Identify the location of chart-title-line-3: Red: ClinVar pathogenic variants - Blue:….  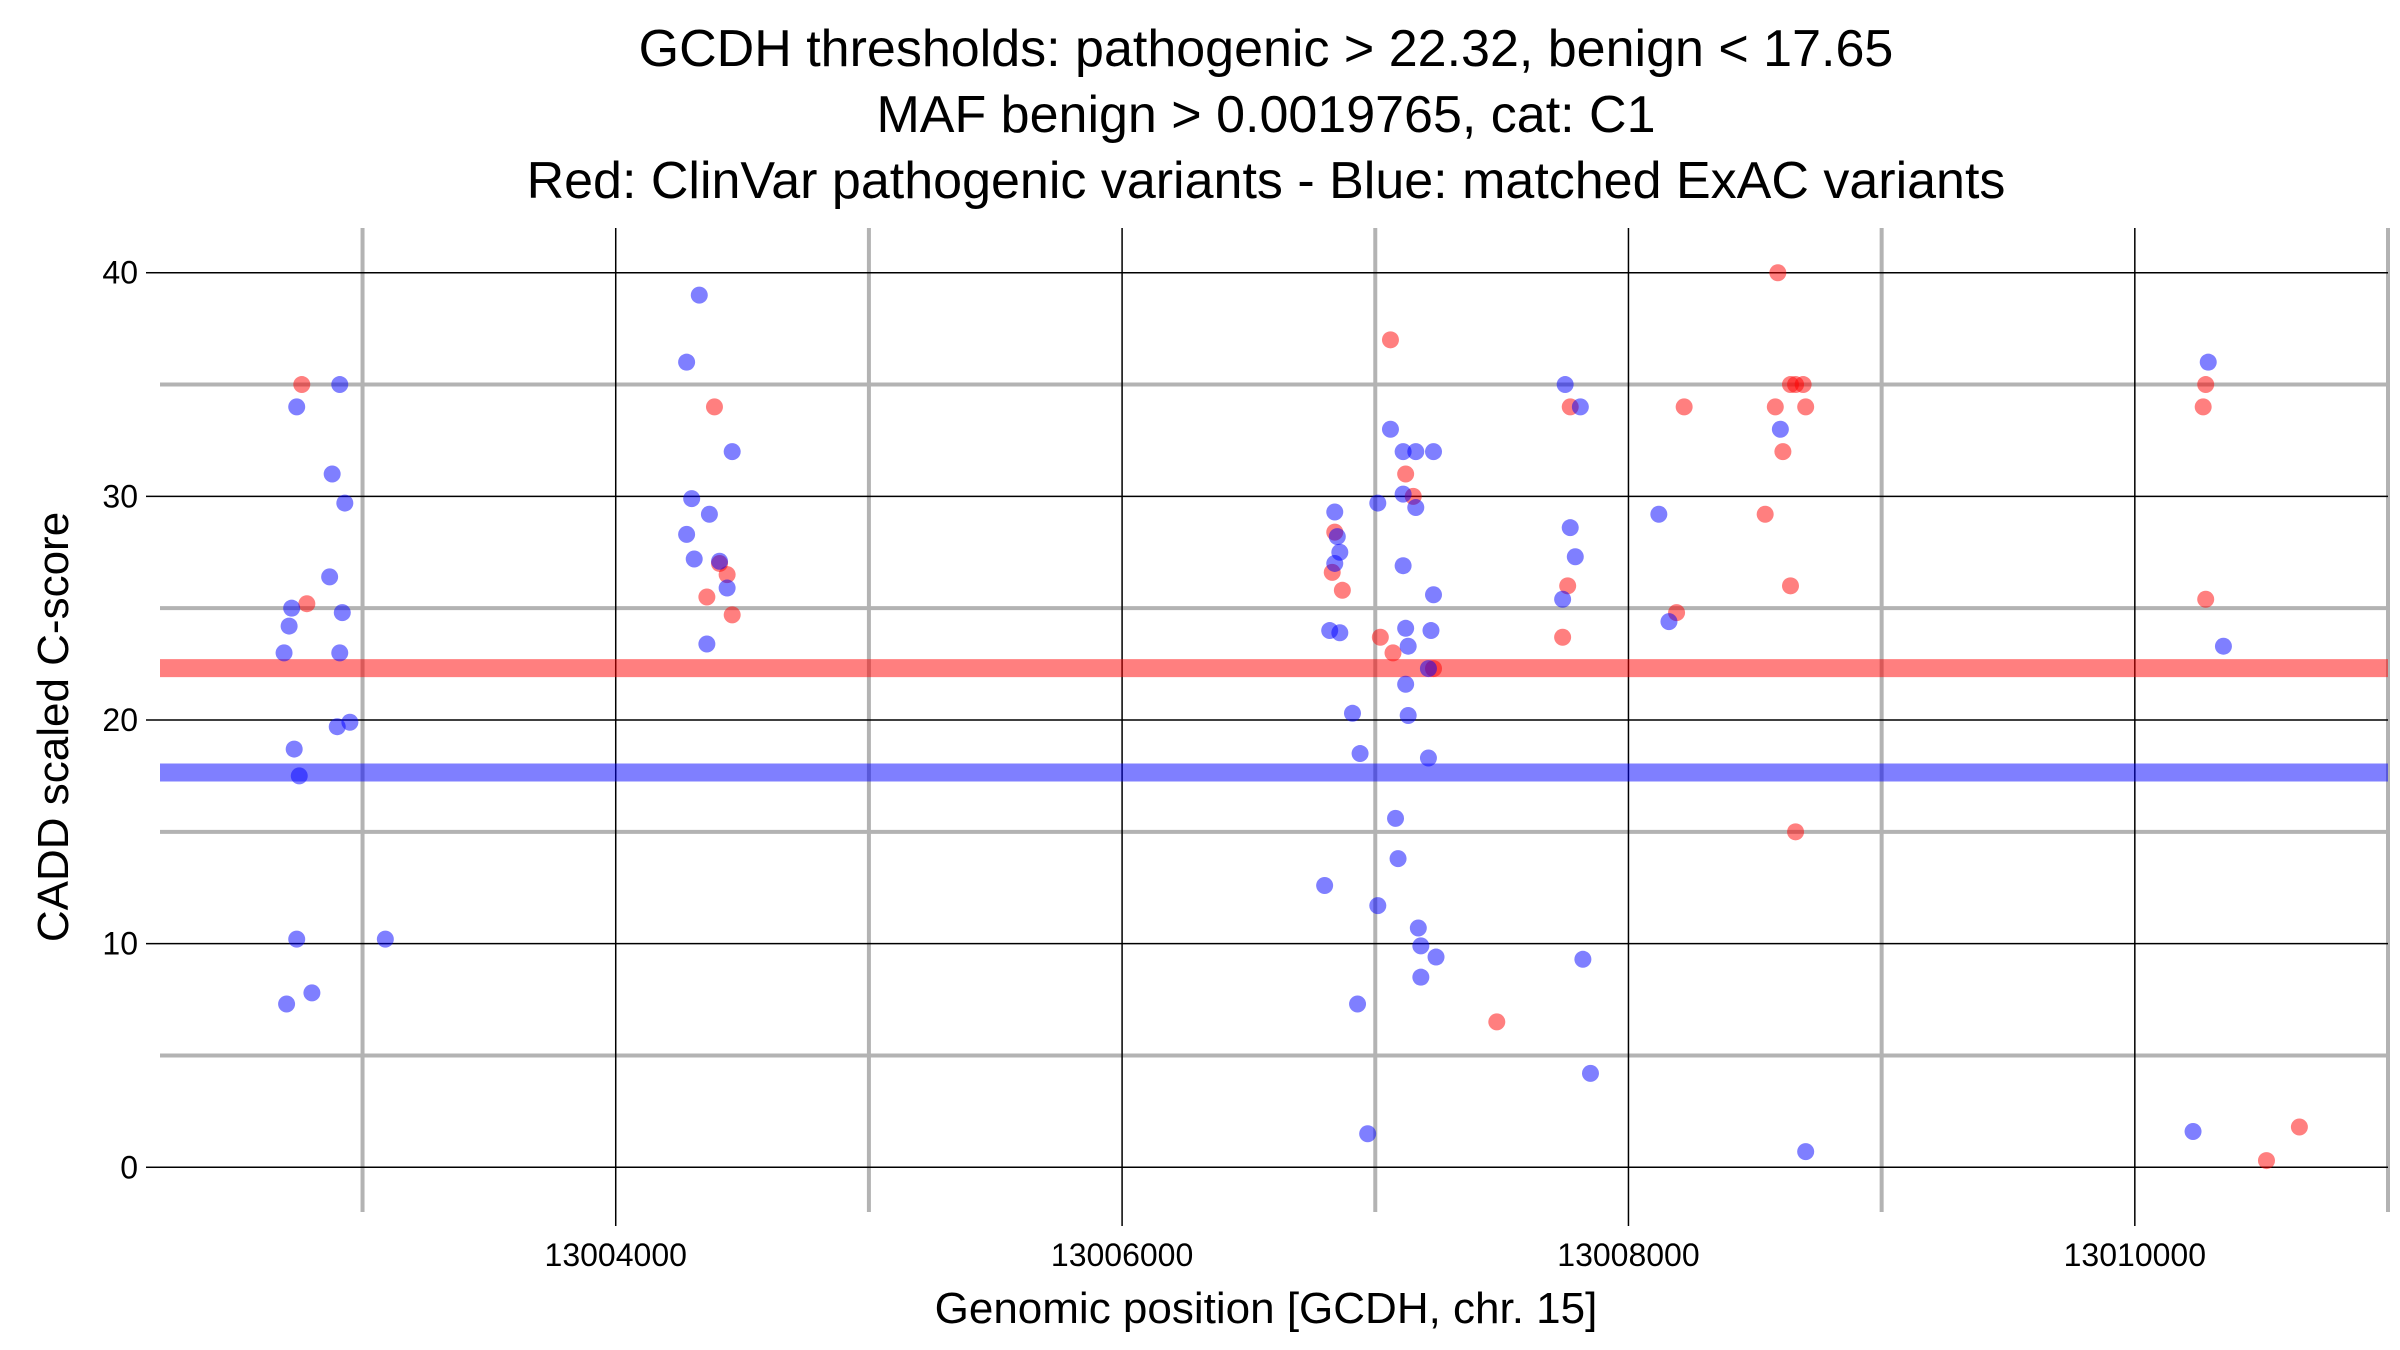
(1266, 181).